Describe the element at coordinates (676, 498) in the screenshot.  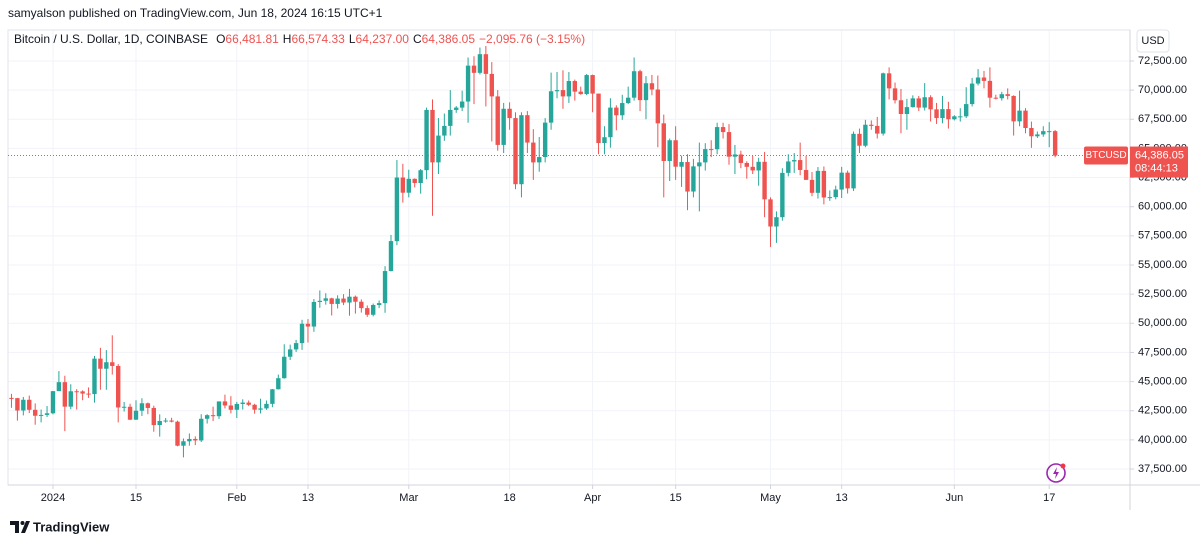
I see `x-tick-label: 15` at that location.